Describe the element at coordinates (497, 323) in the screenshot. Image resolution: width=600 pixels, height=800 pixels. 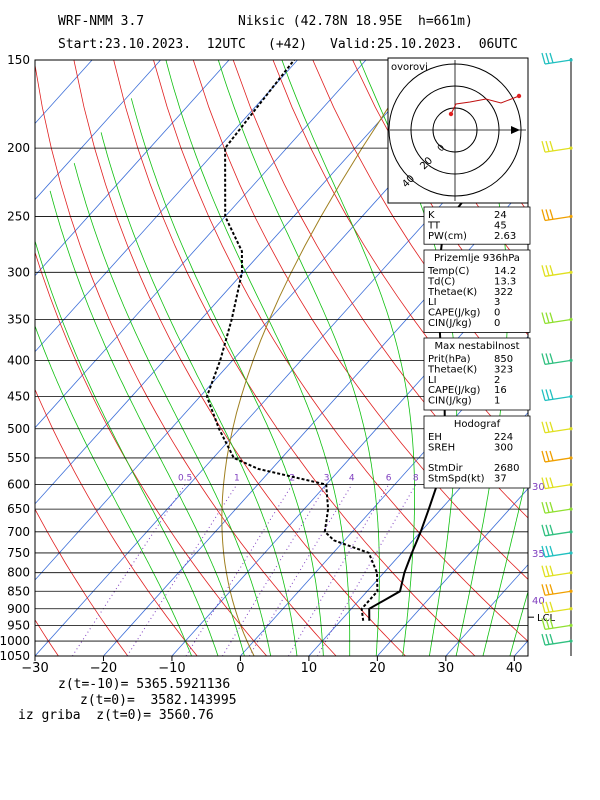
I see `index-value: 0` at that location.